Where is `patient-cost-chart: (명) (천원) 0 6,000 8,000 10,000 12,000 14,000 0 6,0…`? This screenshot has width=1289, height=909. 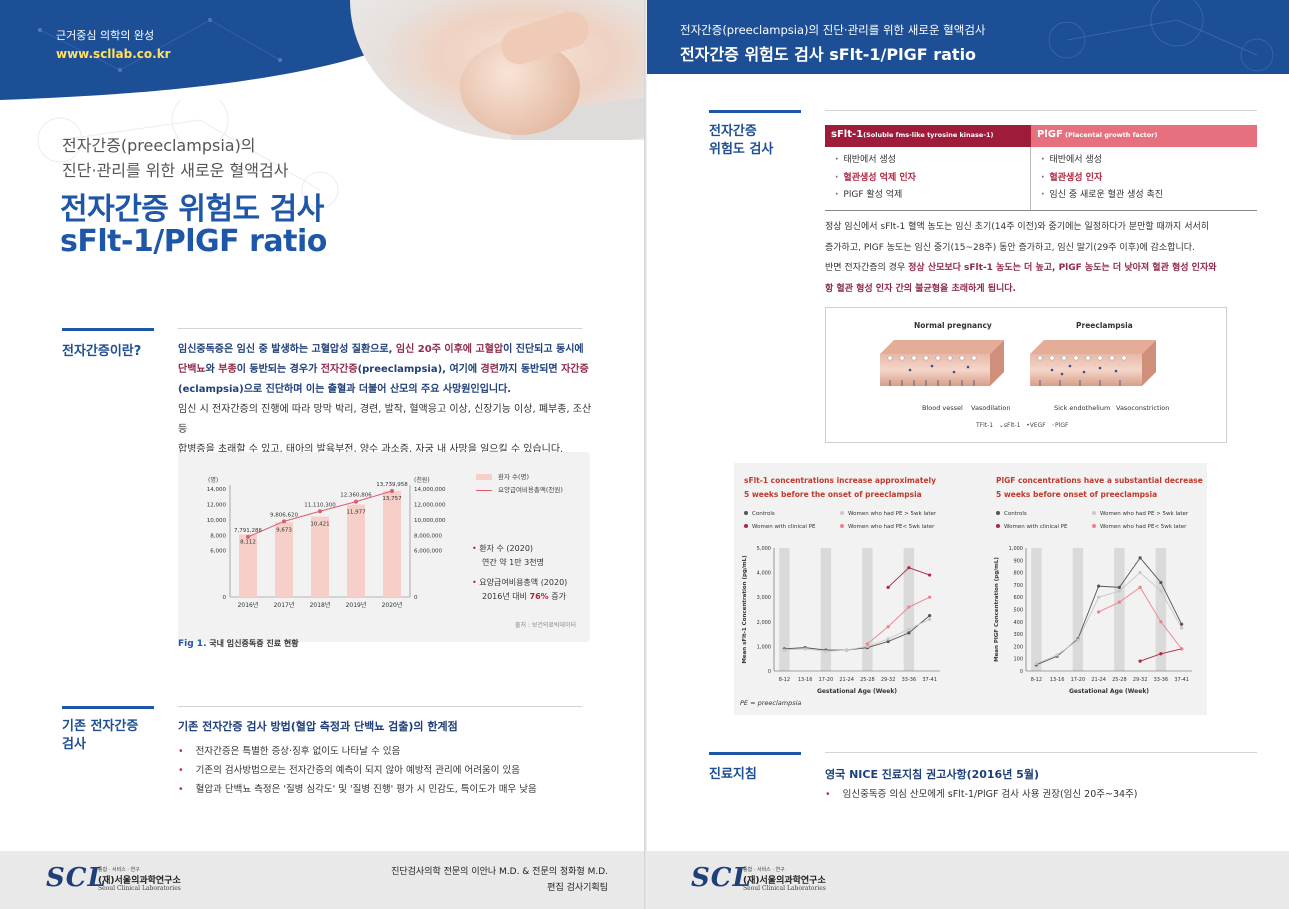 patient-cost-chart: (명) (천원) 0 6,000 8,000 10,000 12,000 14,000 0 6,0… is located at coordinates (326, 542).